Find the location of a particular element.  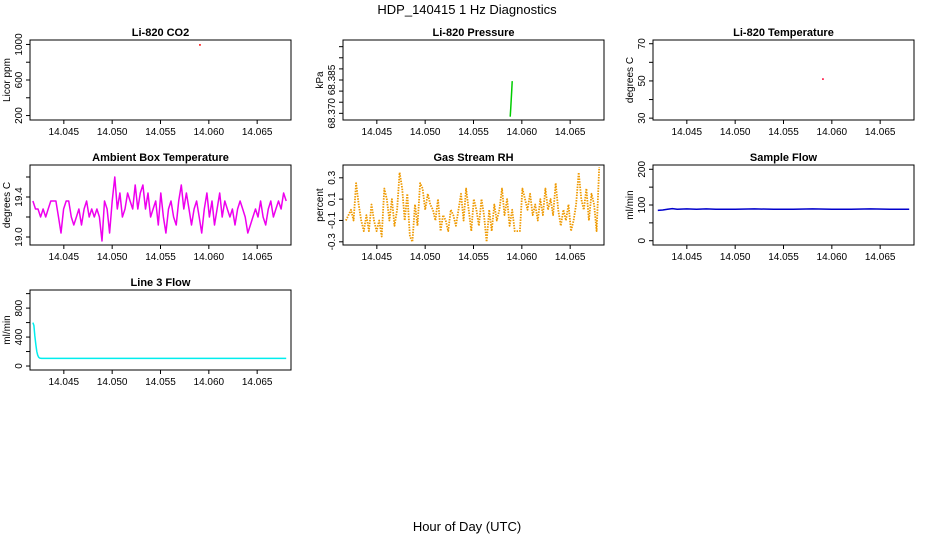

y-tick-label: 0.3 is located at coordinates (332, 177).